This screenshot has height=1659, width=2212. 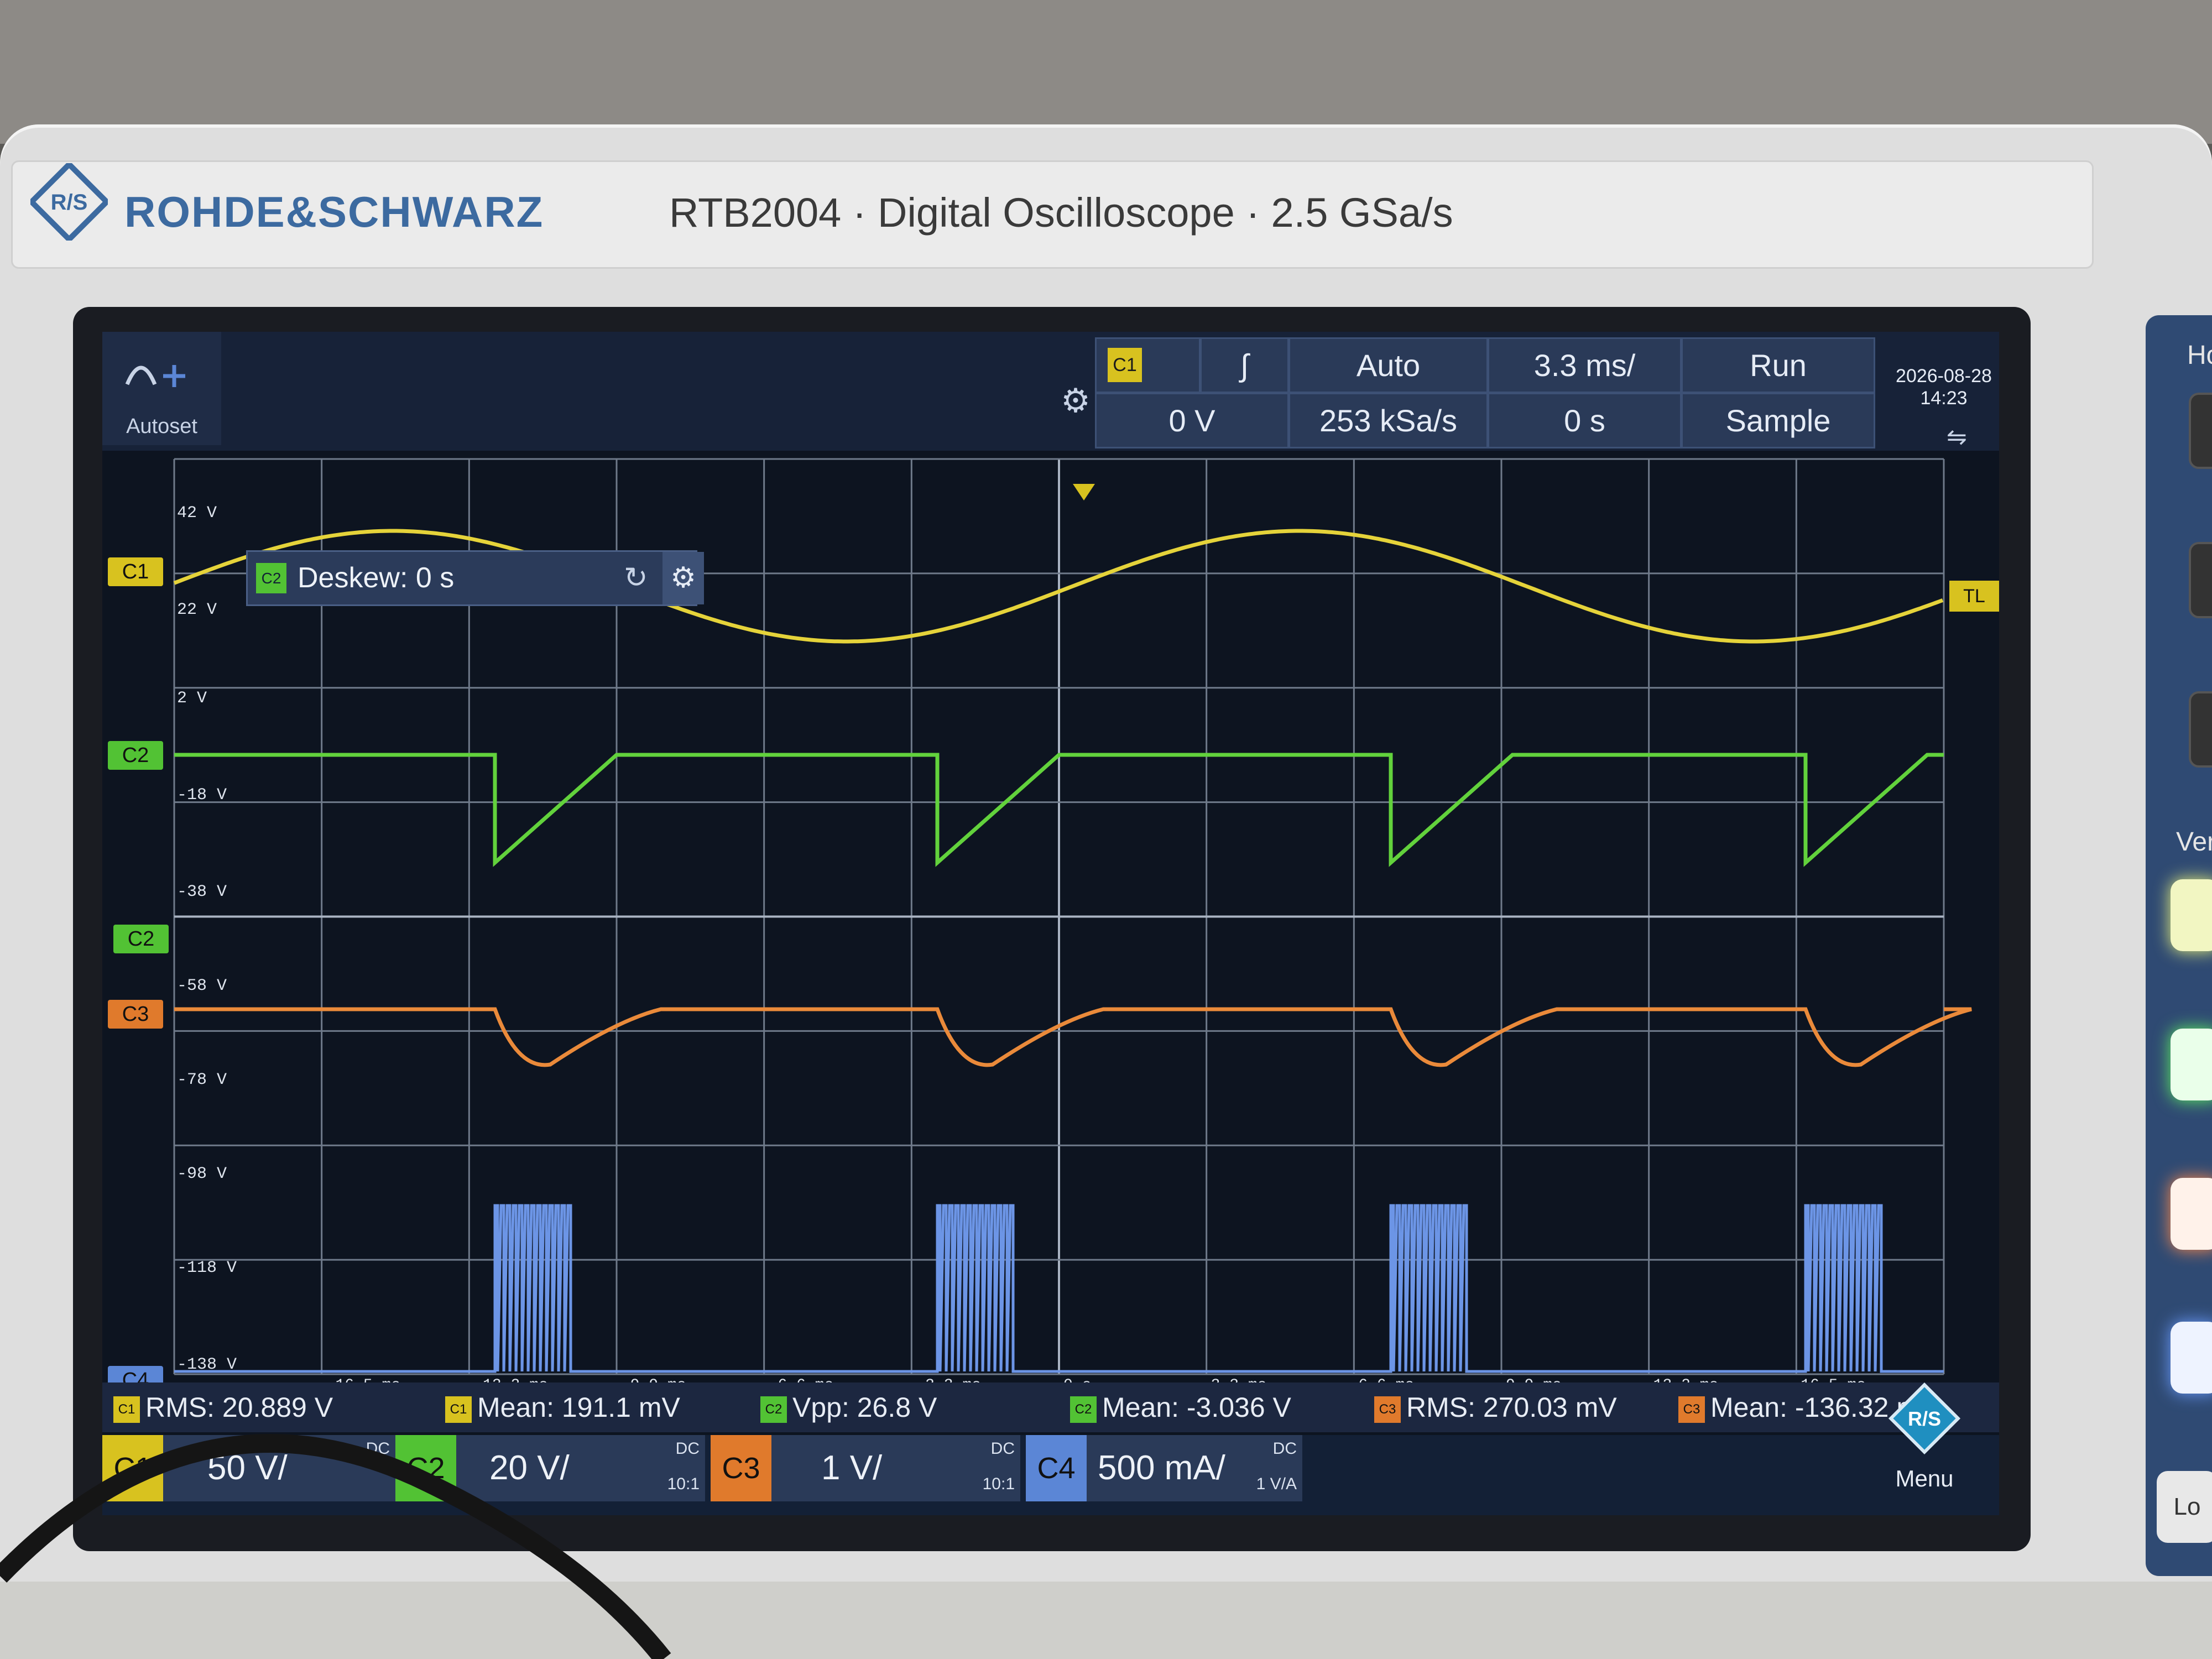 What do you see at coordinates (1974, 596) in the screenshot?
I see `trigger-level-tag: TL` at bounding box center [1974, 596].